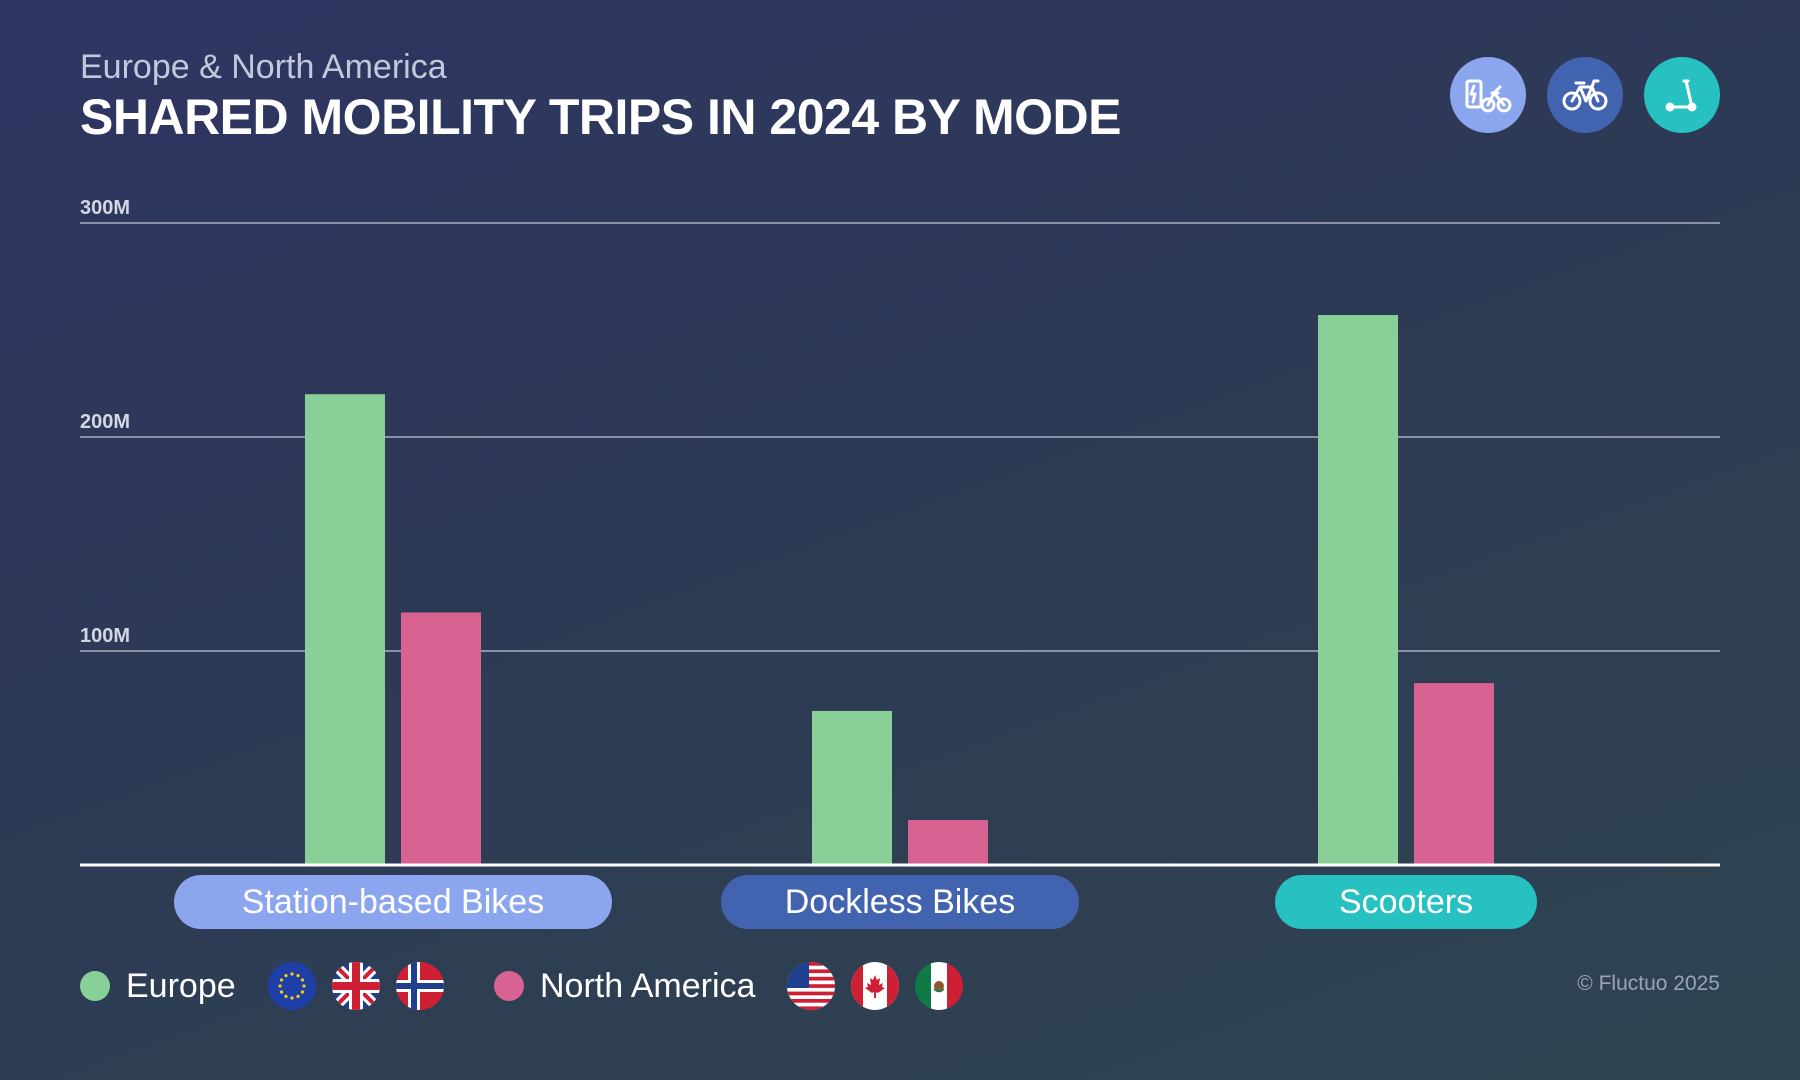 The image size is (1800, 1080). Describe the element at coordinates (95, 986) in the screenshot. I see `legend-europe-swatch` at that location.